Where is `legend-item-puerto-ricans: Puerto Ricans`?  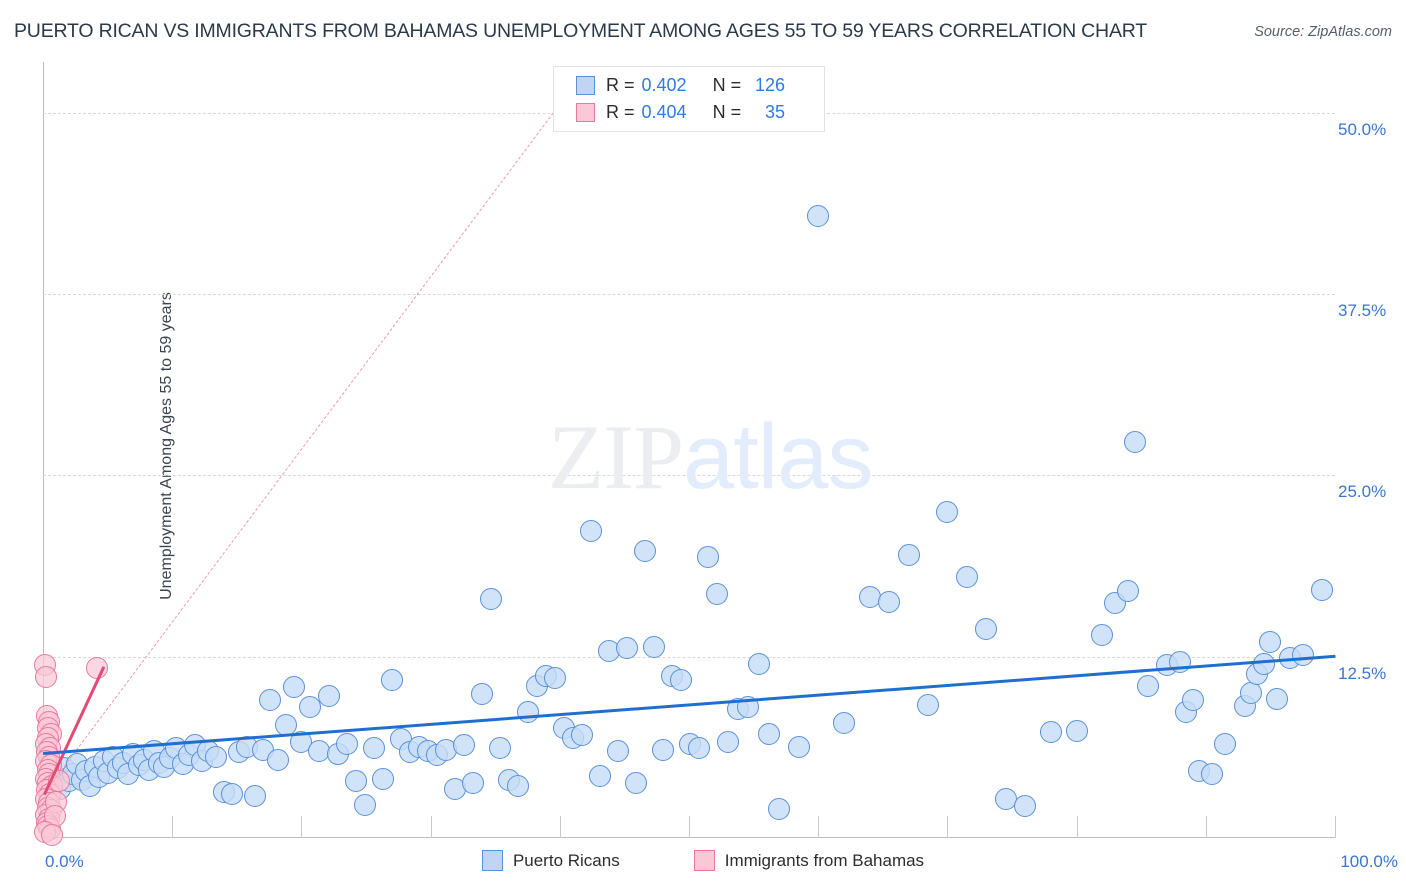 legend-item-puerto-ricans: Puerto Ricans is located at coordinates (550, 860).